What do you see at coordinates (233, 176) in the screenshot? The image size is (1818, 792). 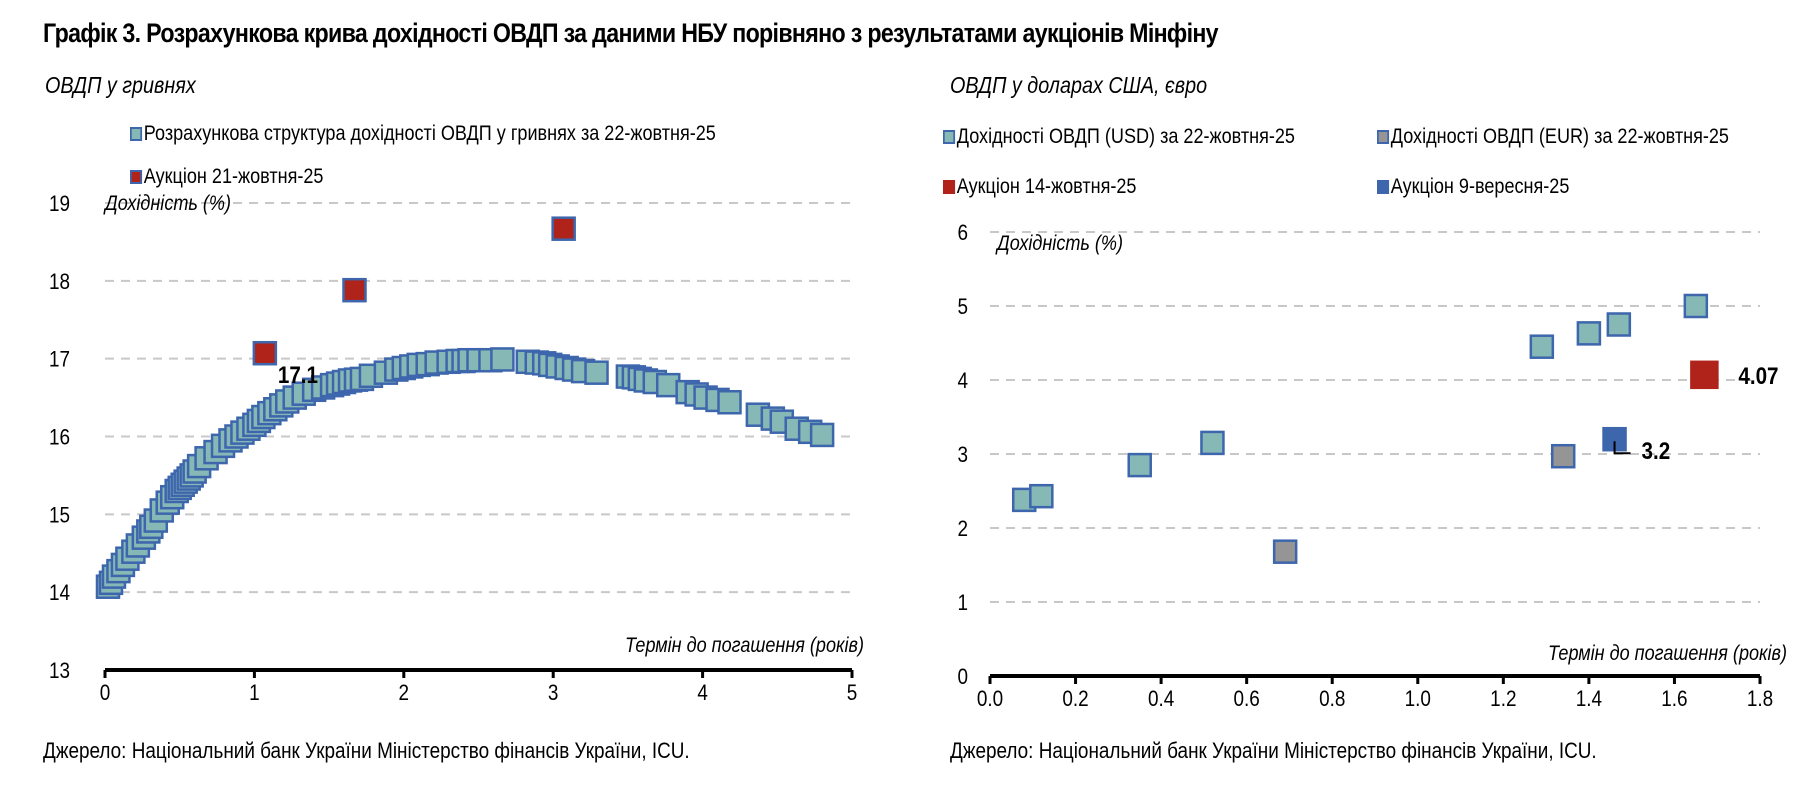 I see `legend-label: Аукціон 21-жовтня-25` at bounding box center [233, 176].